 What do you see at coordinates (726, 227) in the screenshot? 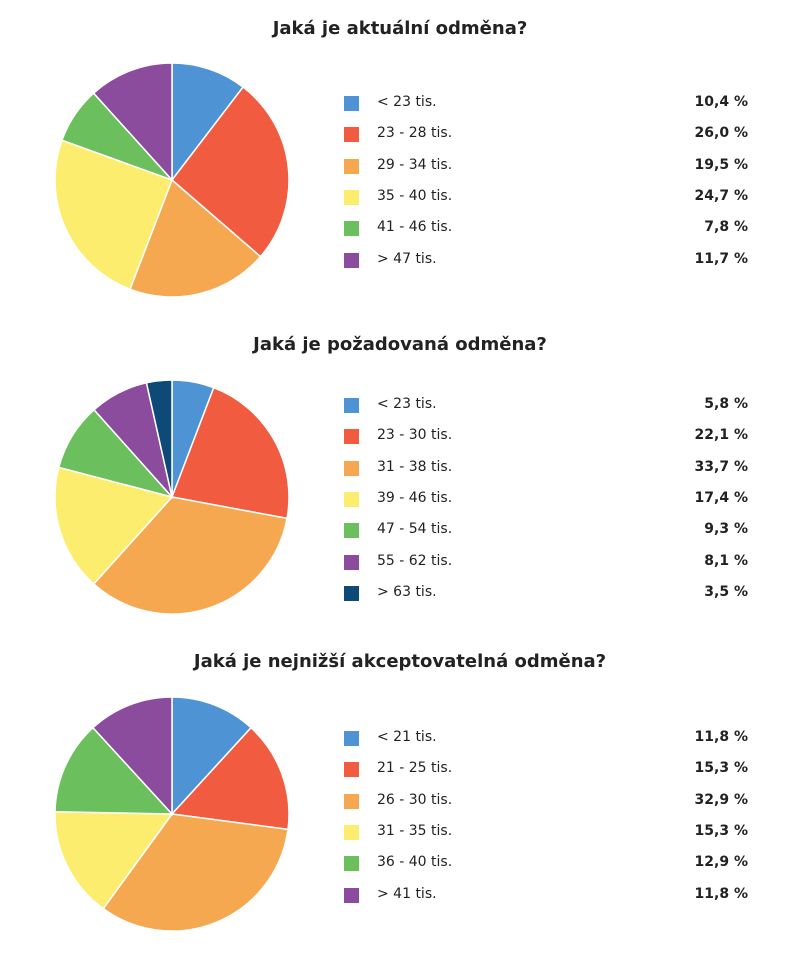
I see `legend-value: 7,8 %` at bounding box center [726, 227].